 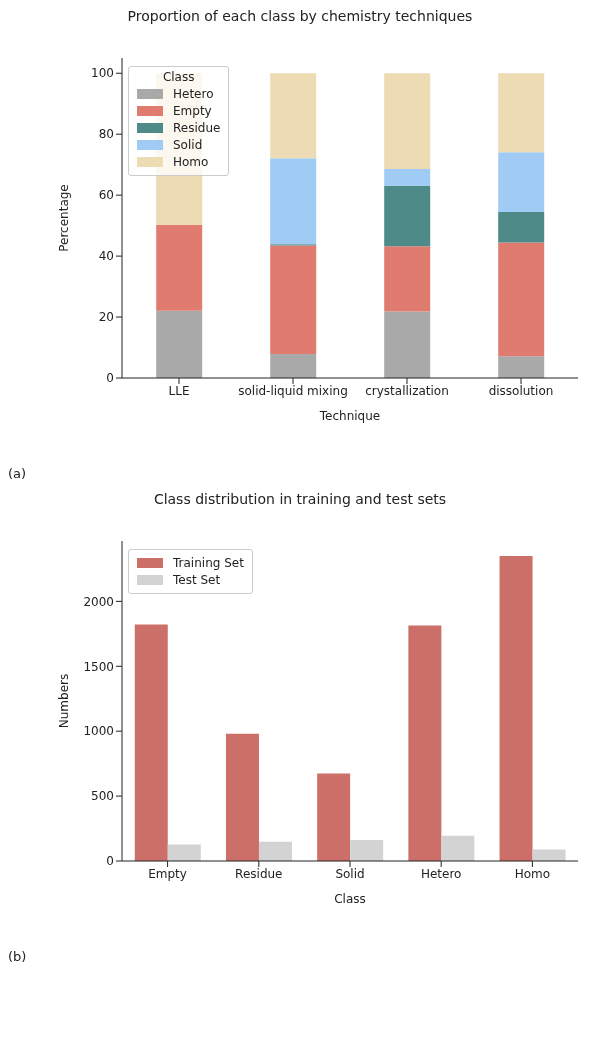 What do you see at coordinates (106, 195) in the screenshot?
I see `y-tick-label: 60` at bounding box center [106, 195].